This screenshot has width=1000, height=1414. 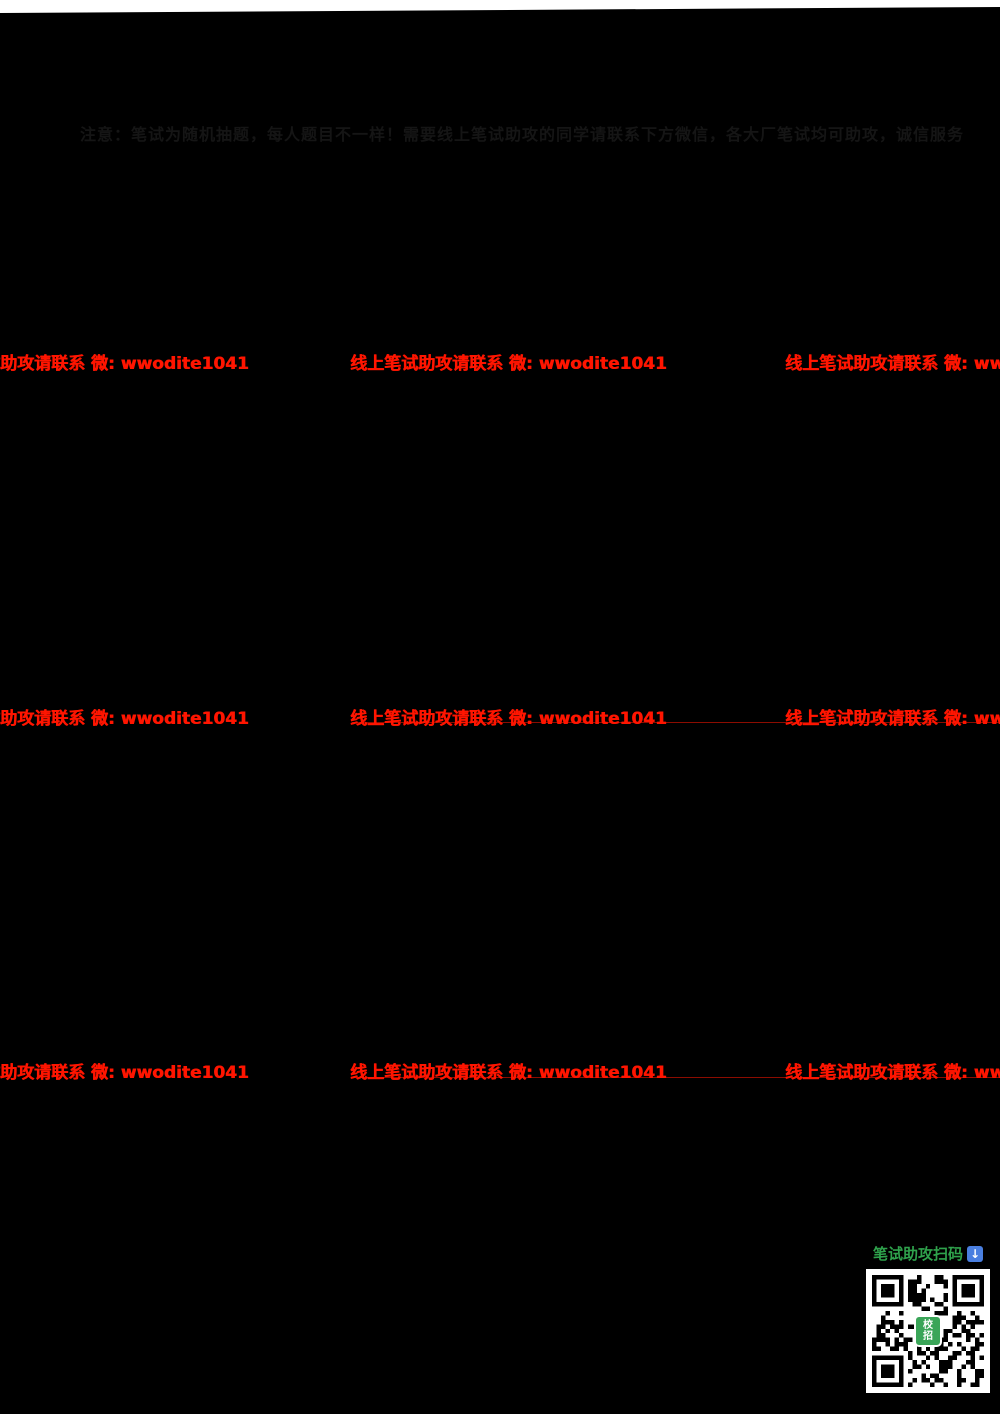 I want to click on qr-center-logo: 校招, so click(x=928, y=1331).